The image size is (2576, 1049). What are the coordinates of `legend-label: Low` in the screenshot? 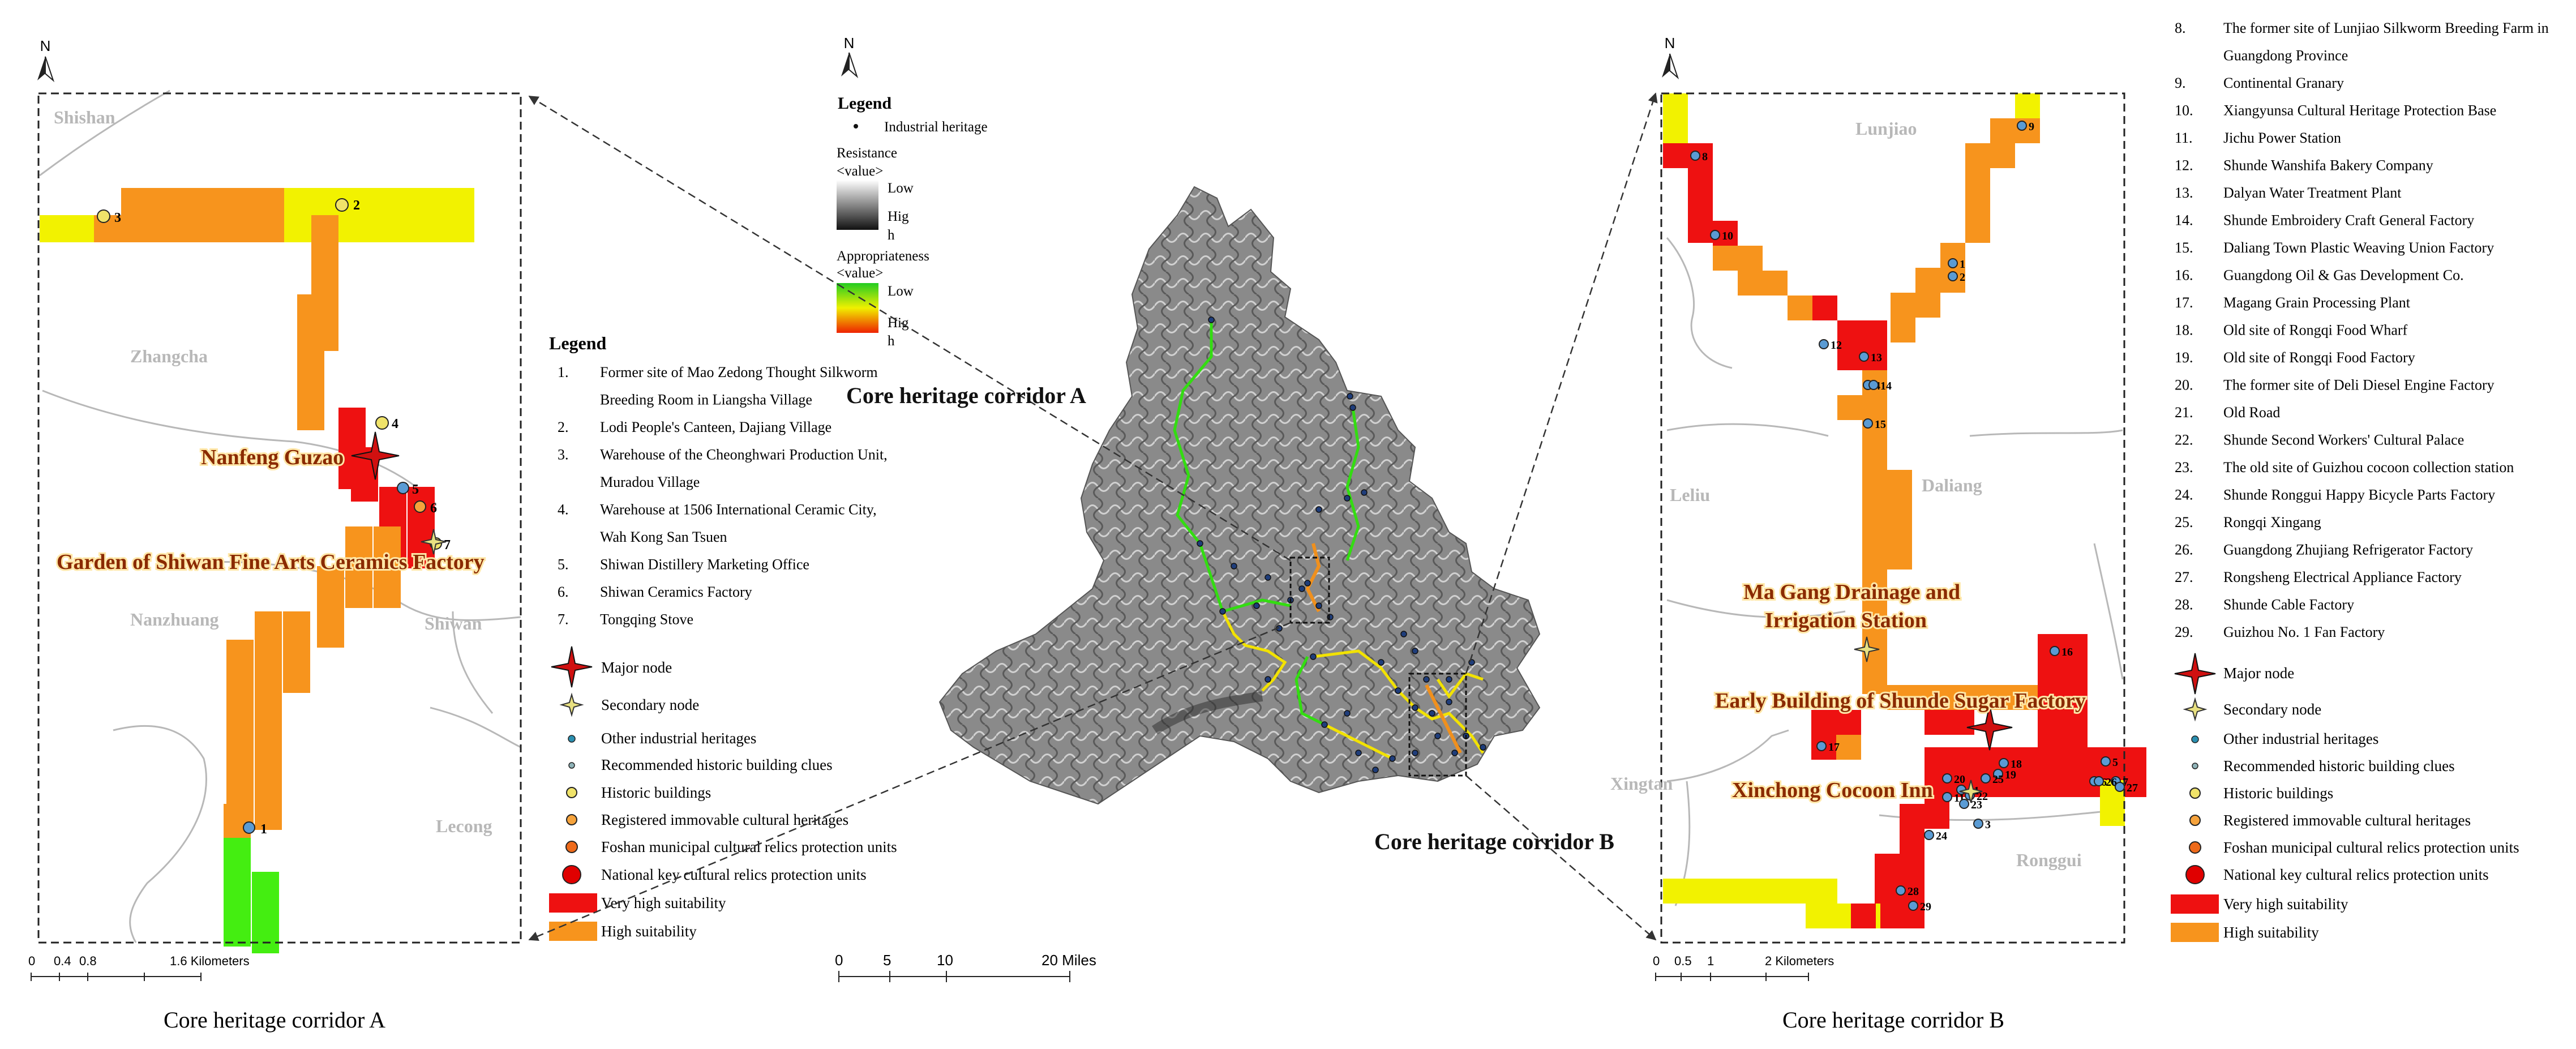 It's located at (901, 291).